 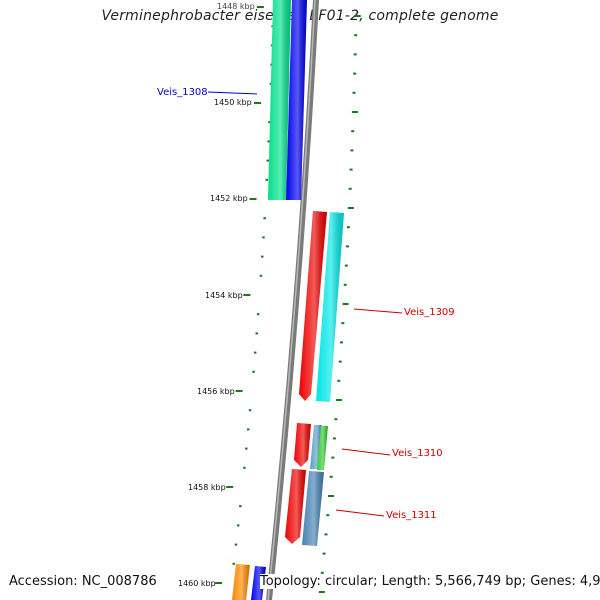 I want to click on accession-text: Accession: NC_008786, so click(x=83, y=581).